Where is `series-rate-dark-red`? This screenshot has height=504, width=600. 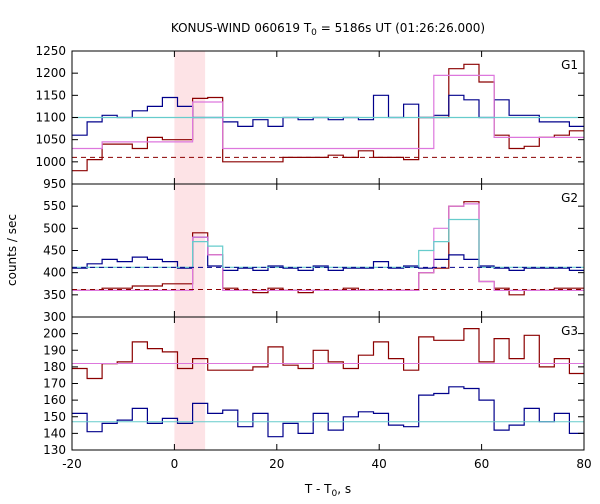
series-rate-dark-red is located at coordinates (328, 354).